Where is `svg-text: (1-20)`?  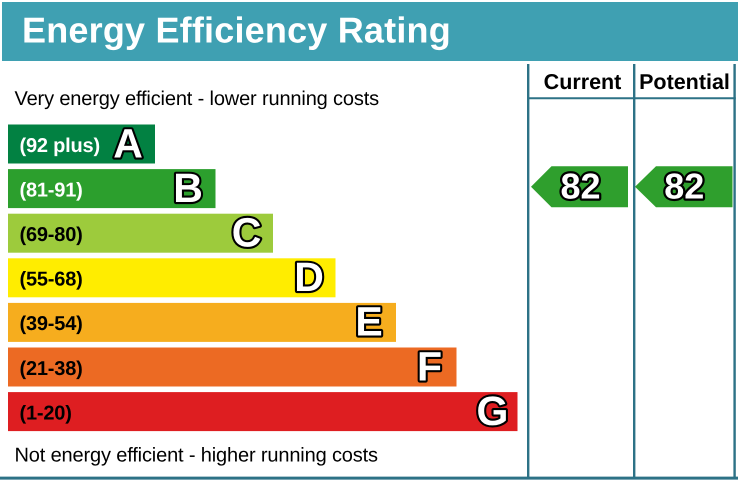 svg-text: (1-20) is located at coordinates (46, 413).